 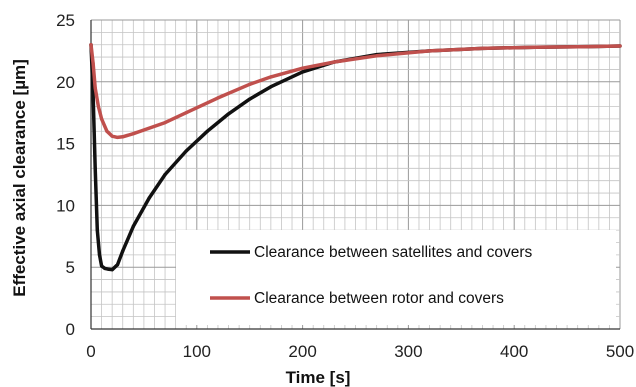 What do you see at coordinates (408, 351) in the screenshot?
I see `x-tick-label: 300` at bounding box center [408, 351].